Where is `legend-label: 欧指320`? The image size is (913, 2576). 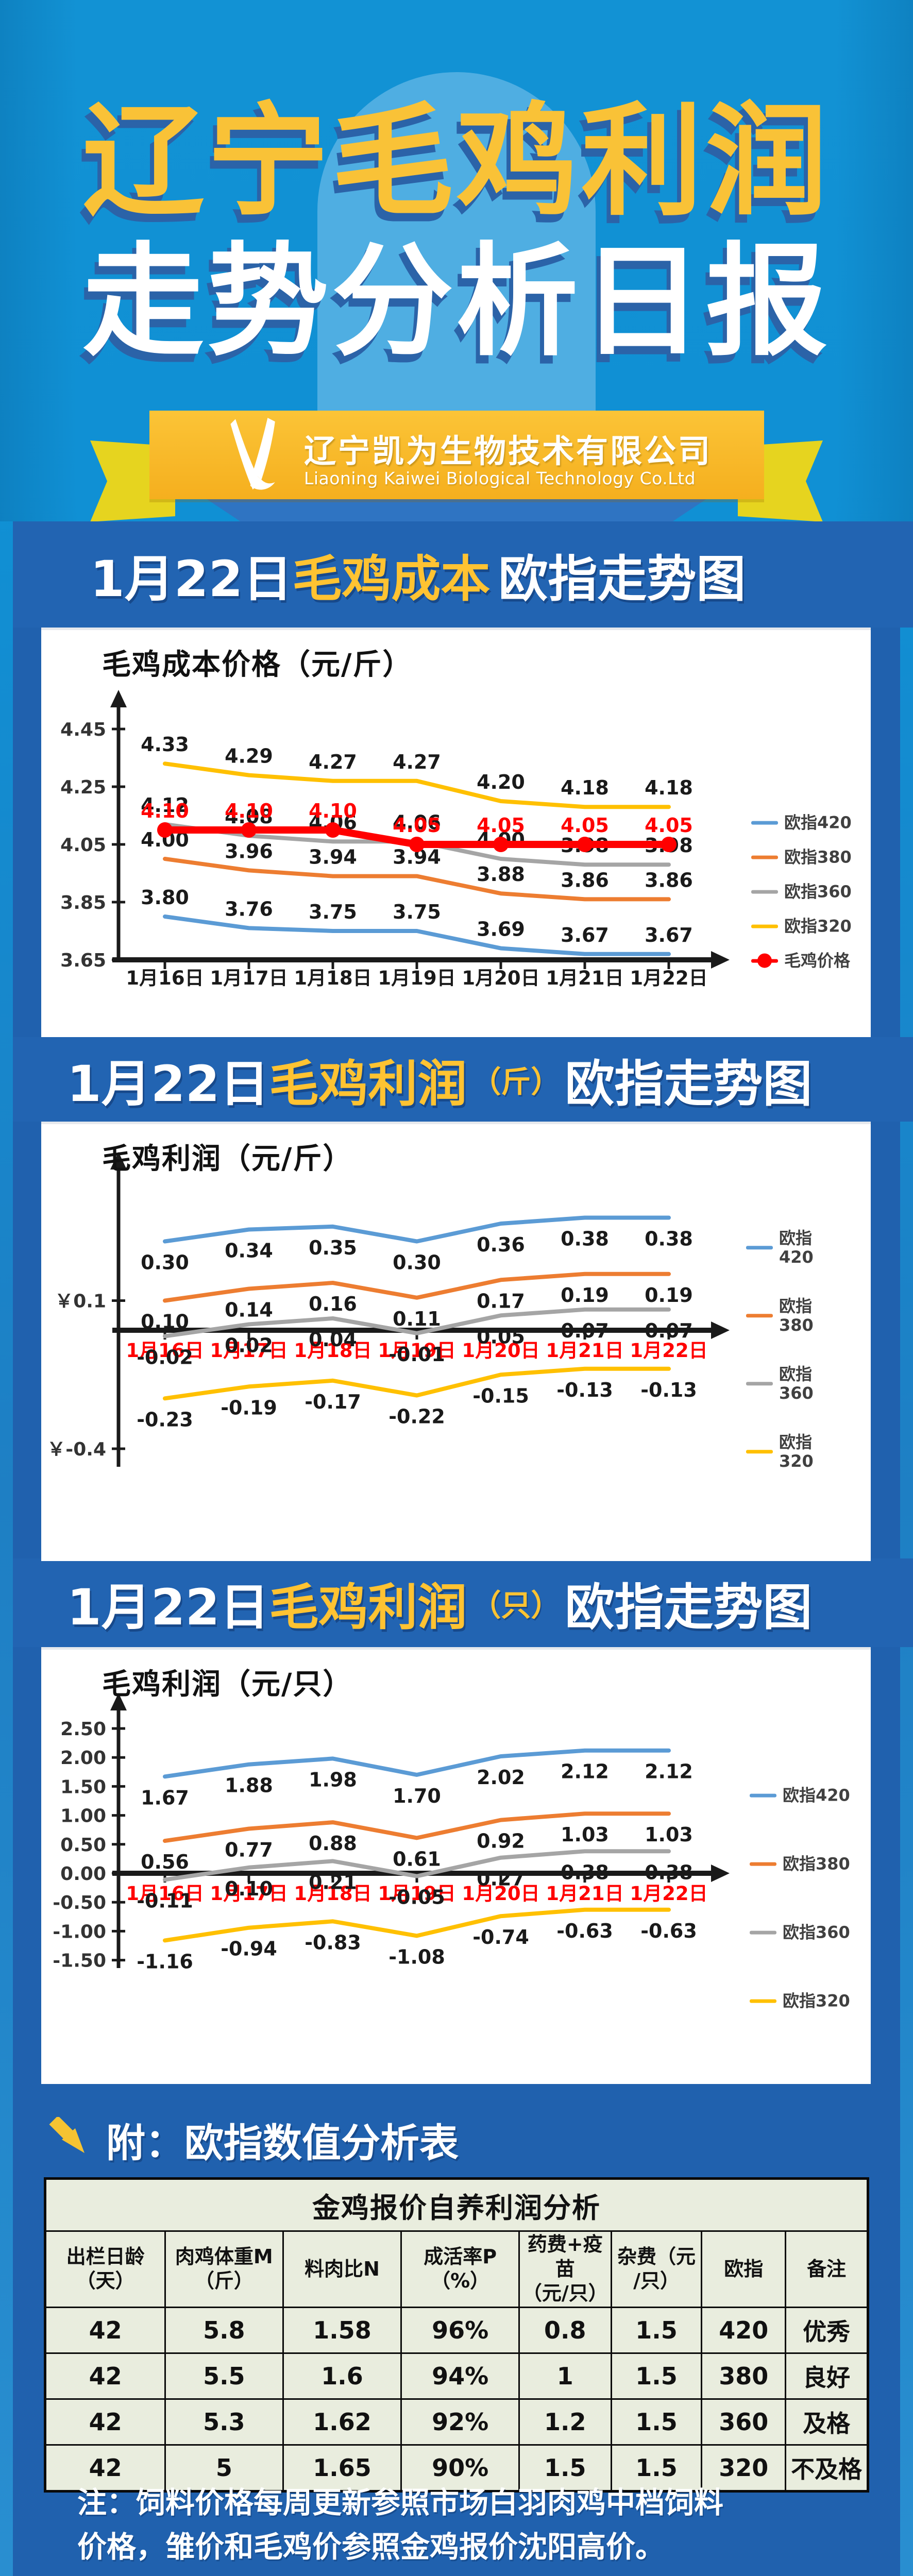
legend-label: 欧指320 is located at coordinates (797, 1451).